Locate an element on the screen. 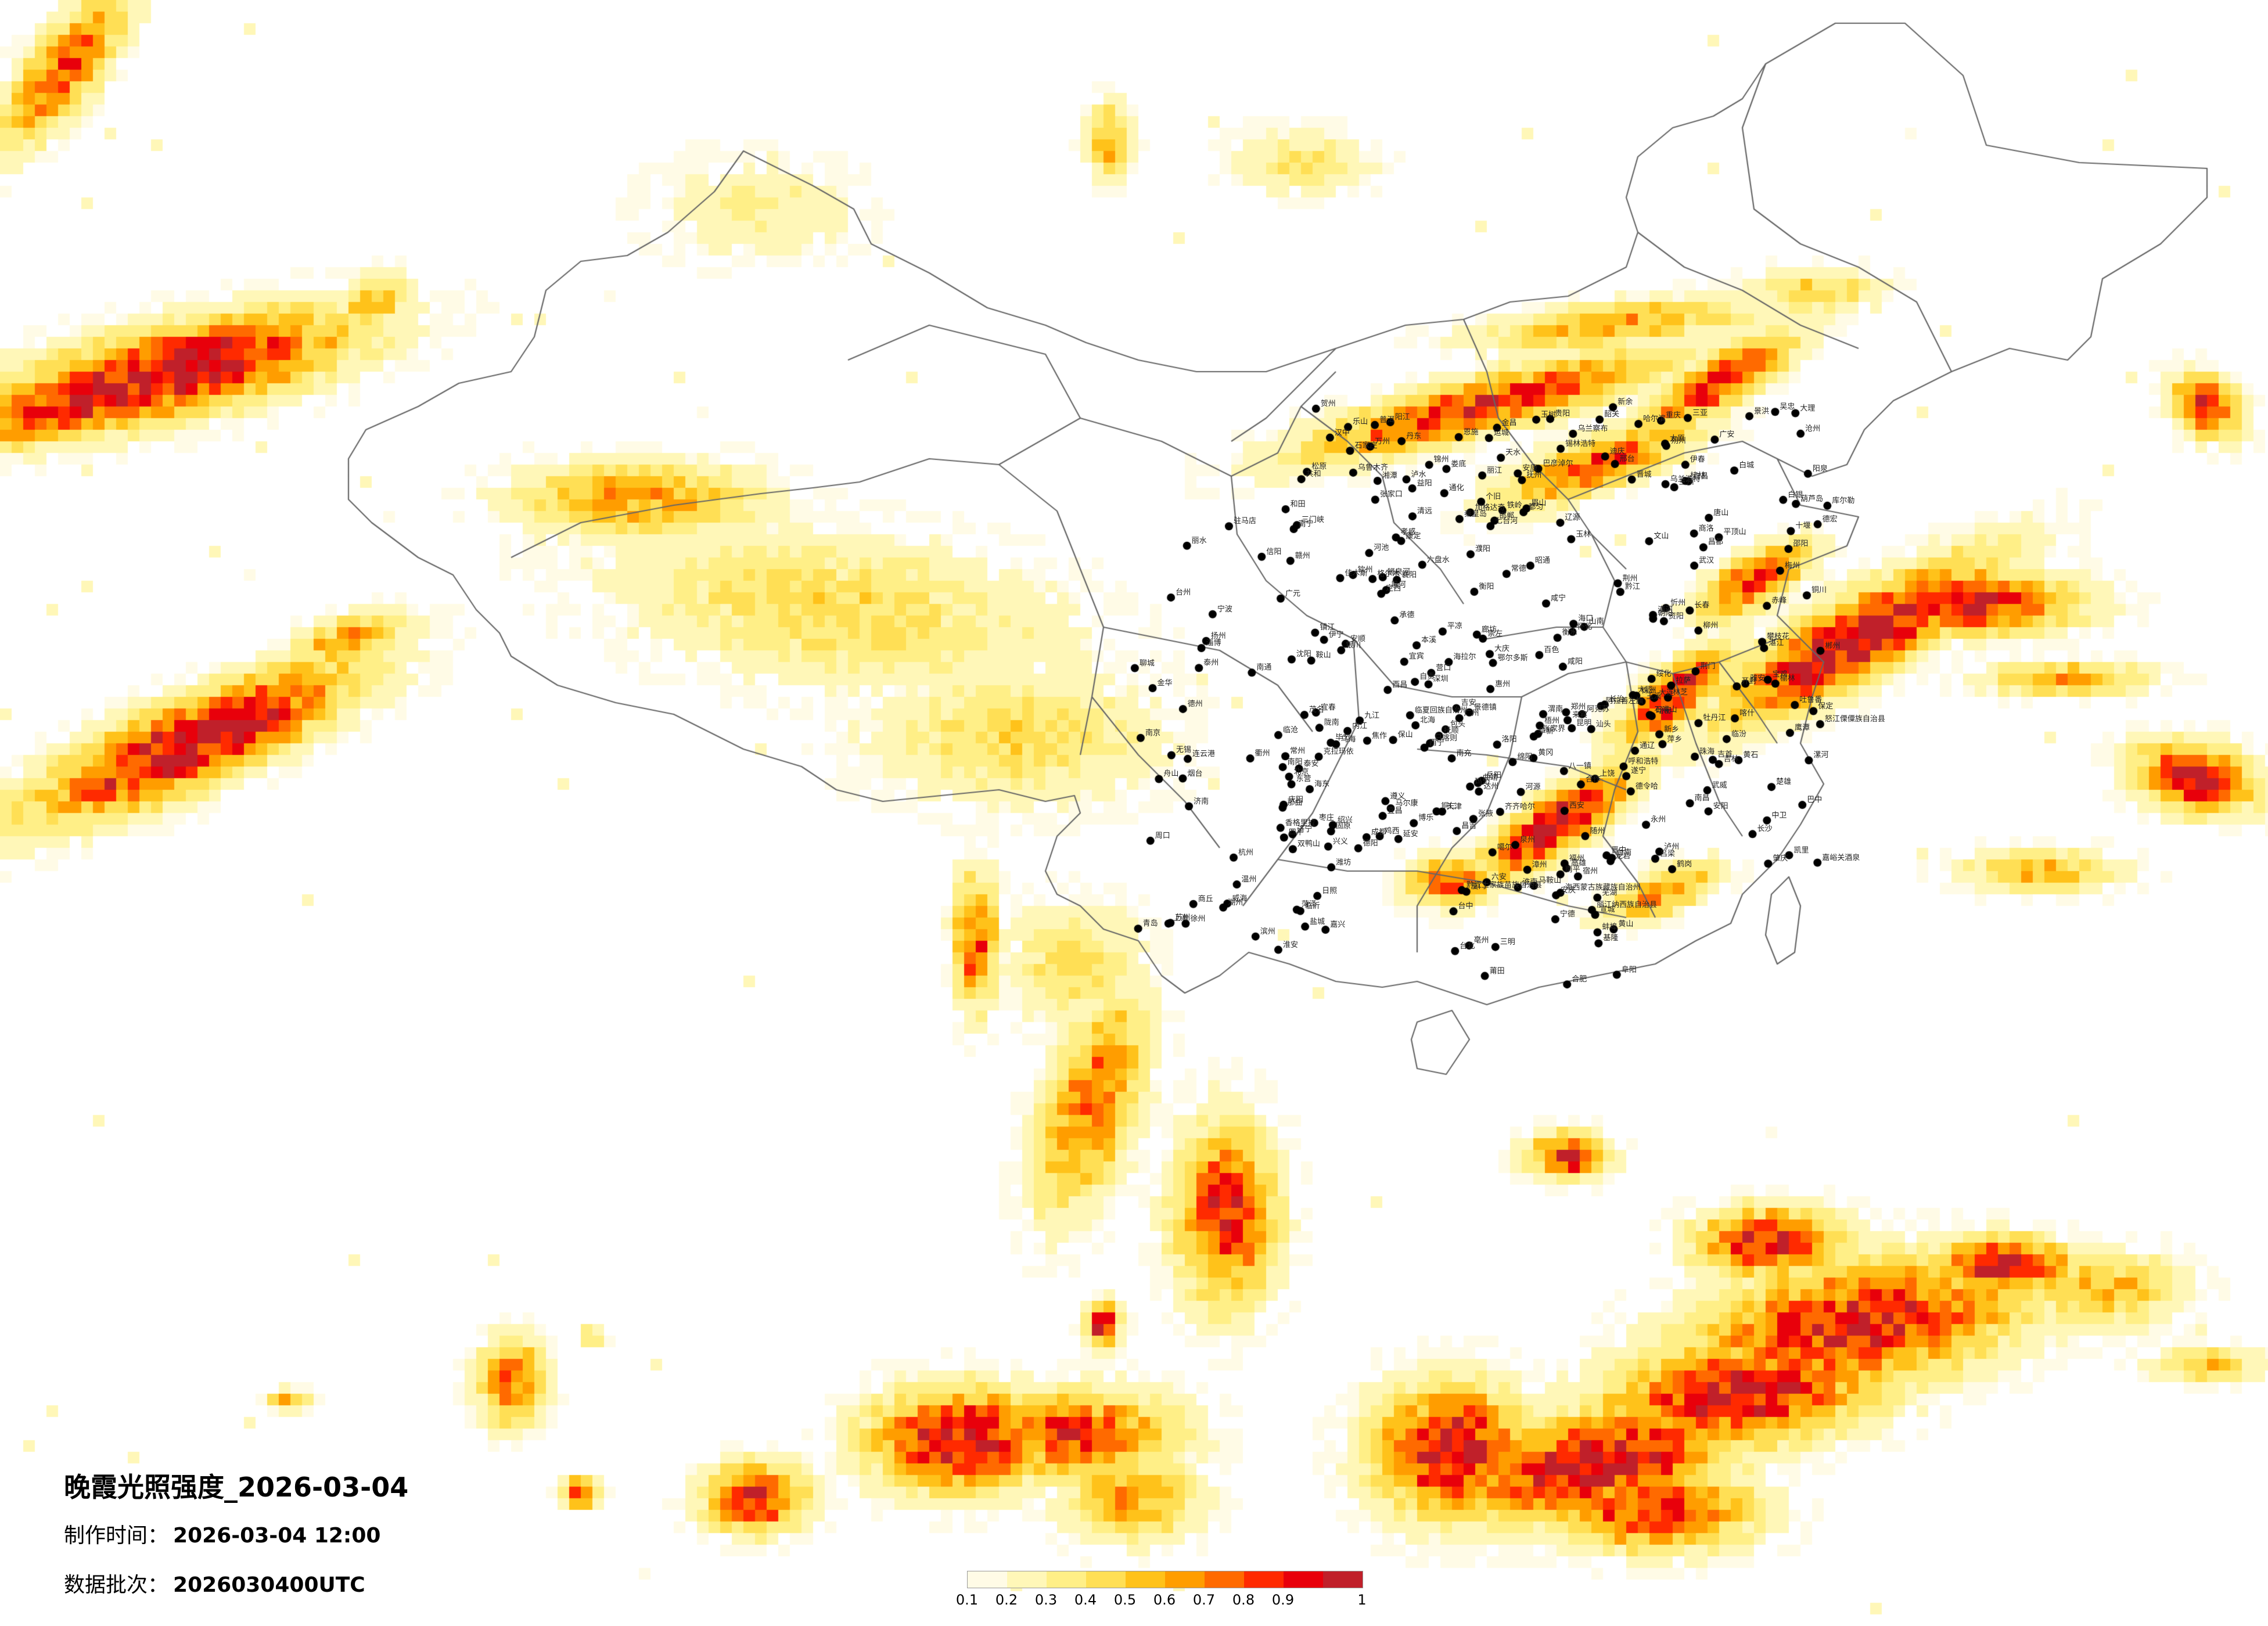 The height and width of the screenshot is (1626, 2268). legend-tick-label: 0.3 is located at coordinates (1046, 1600).